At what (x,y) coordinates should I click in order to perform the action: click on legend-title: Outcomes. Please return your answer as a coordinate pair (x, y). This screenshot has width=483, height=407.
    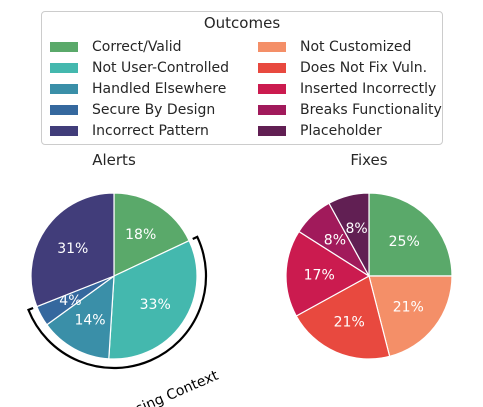
    Looking at the image, I should click on (242, 23).